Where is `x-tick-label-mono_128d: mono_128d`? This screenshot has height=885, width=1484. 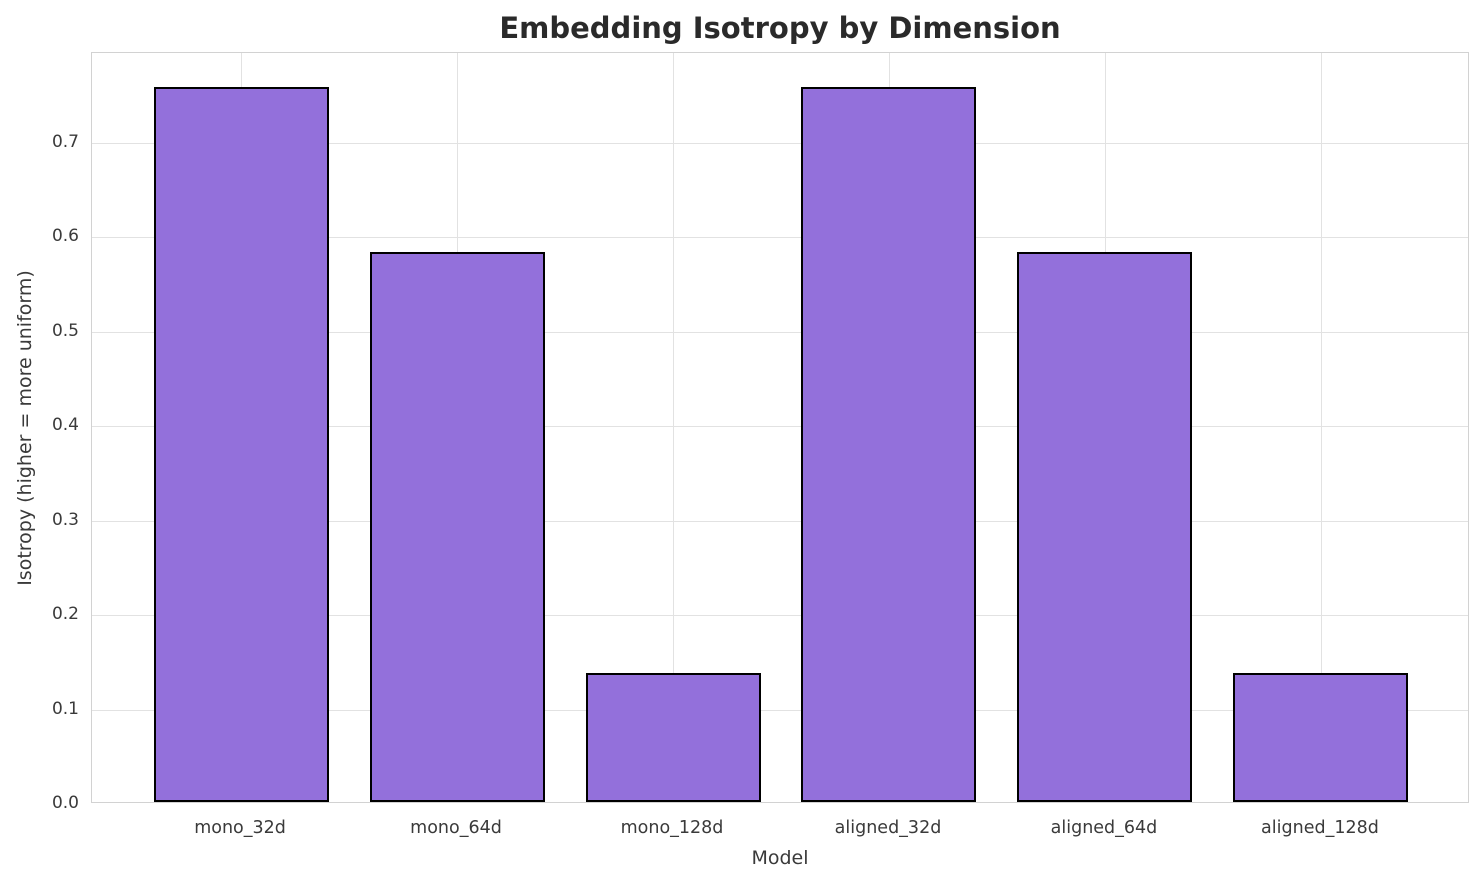
x-tick-label-mono_128d: mono_128d is located at coordinates (672, 828).